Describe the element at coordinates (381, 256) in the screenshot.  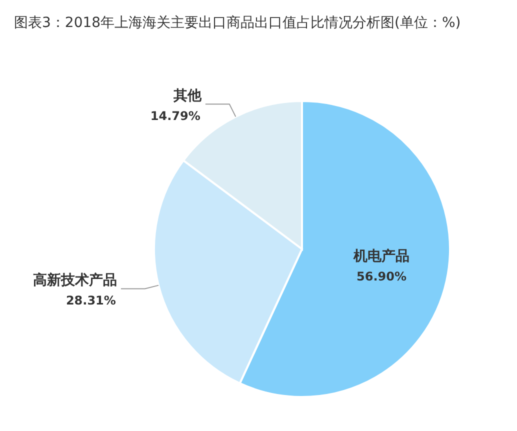
I see `slice-label: 机电产品` at that location.